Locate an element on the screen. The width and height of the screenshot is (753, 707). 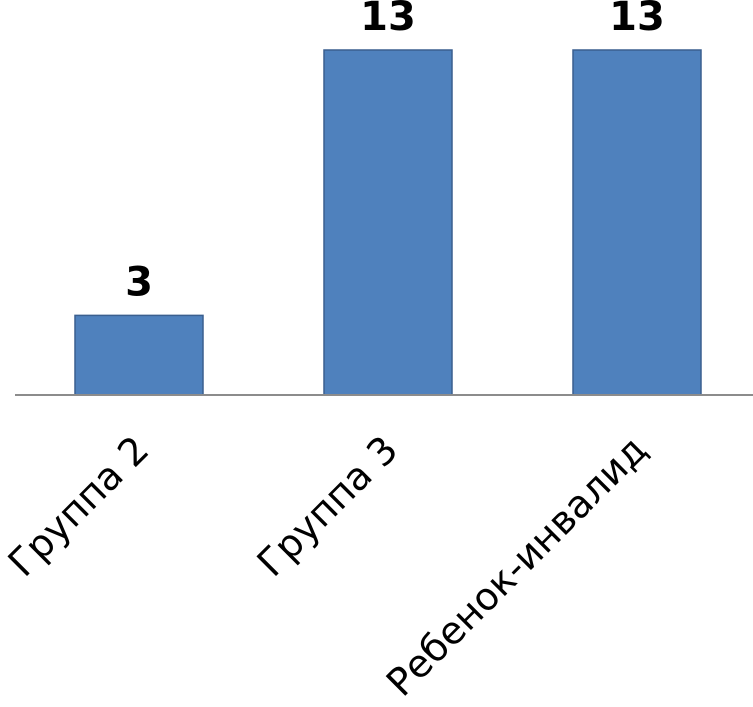
category-label-2: Группа 3 is located at coordinates (328, 506).